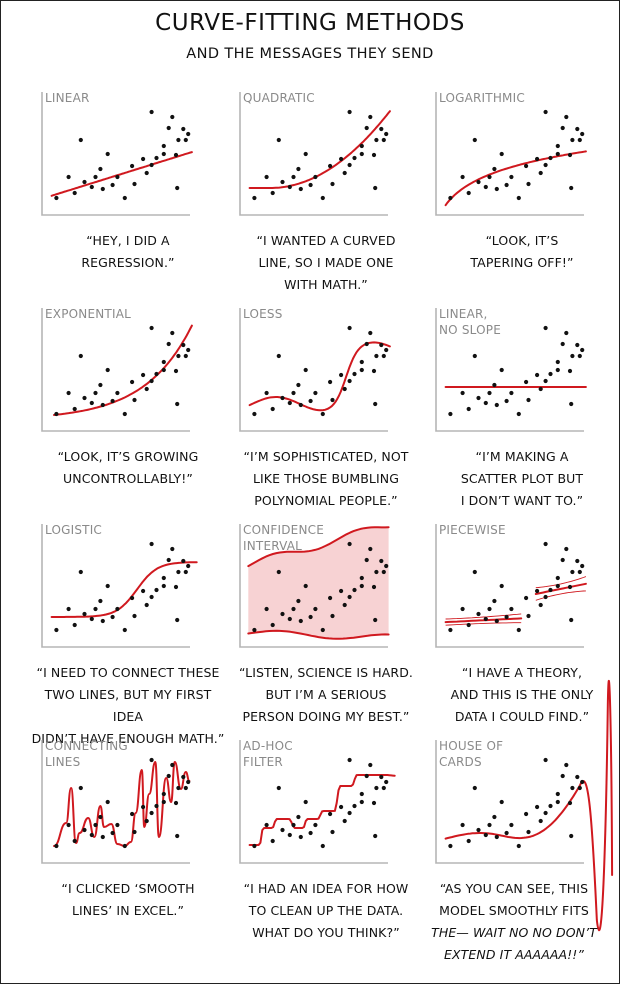  I want to click on panel-title-line: PIECEWISE, so click(472, 530).